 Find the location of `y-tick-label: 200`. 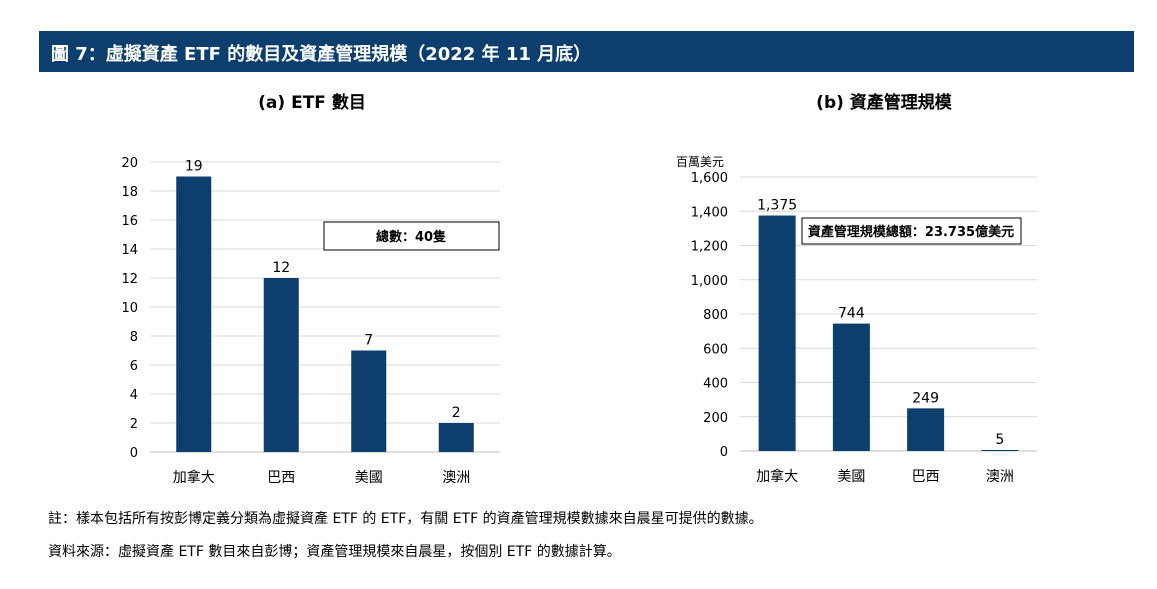

y-tick-label: 200 is located at coordinates (715, 418).